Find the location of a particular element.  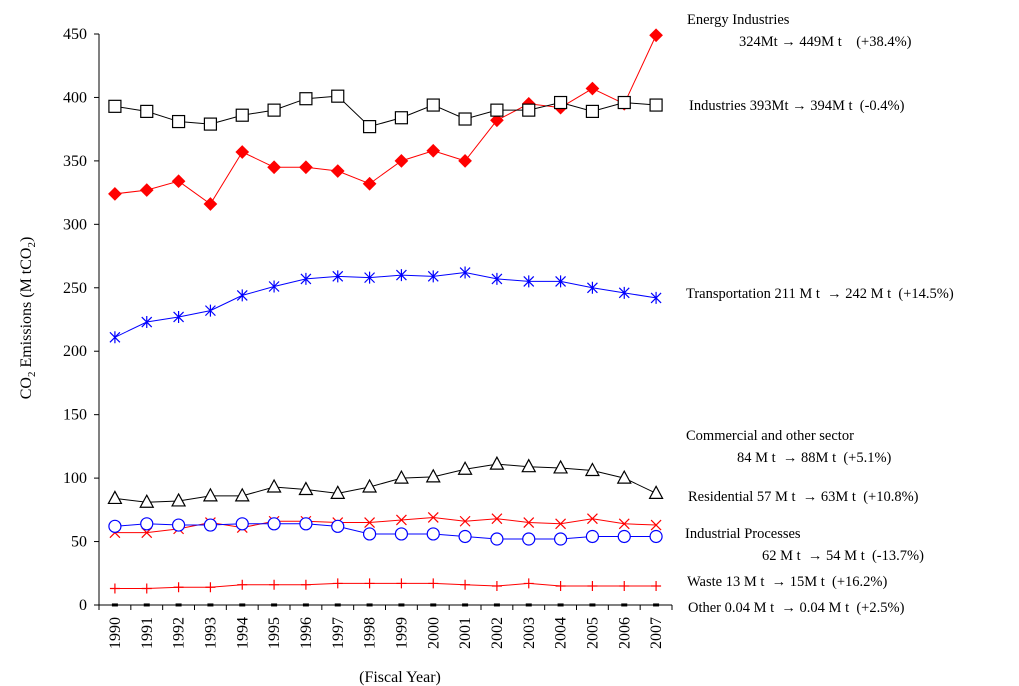

transportation-line is located at coordinates (385, 305).